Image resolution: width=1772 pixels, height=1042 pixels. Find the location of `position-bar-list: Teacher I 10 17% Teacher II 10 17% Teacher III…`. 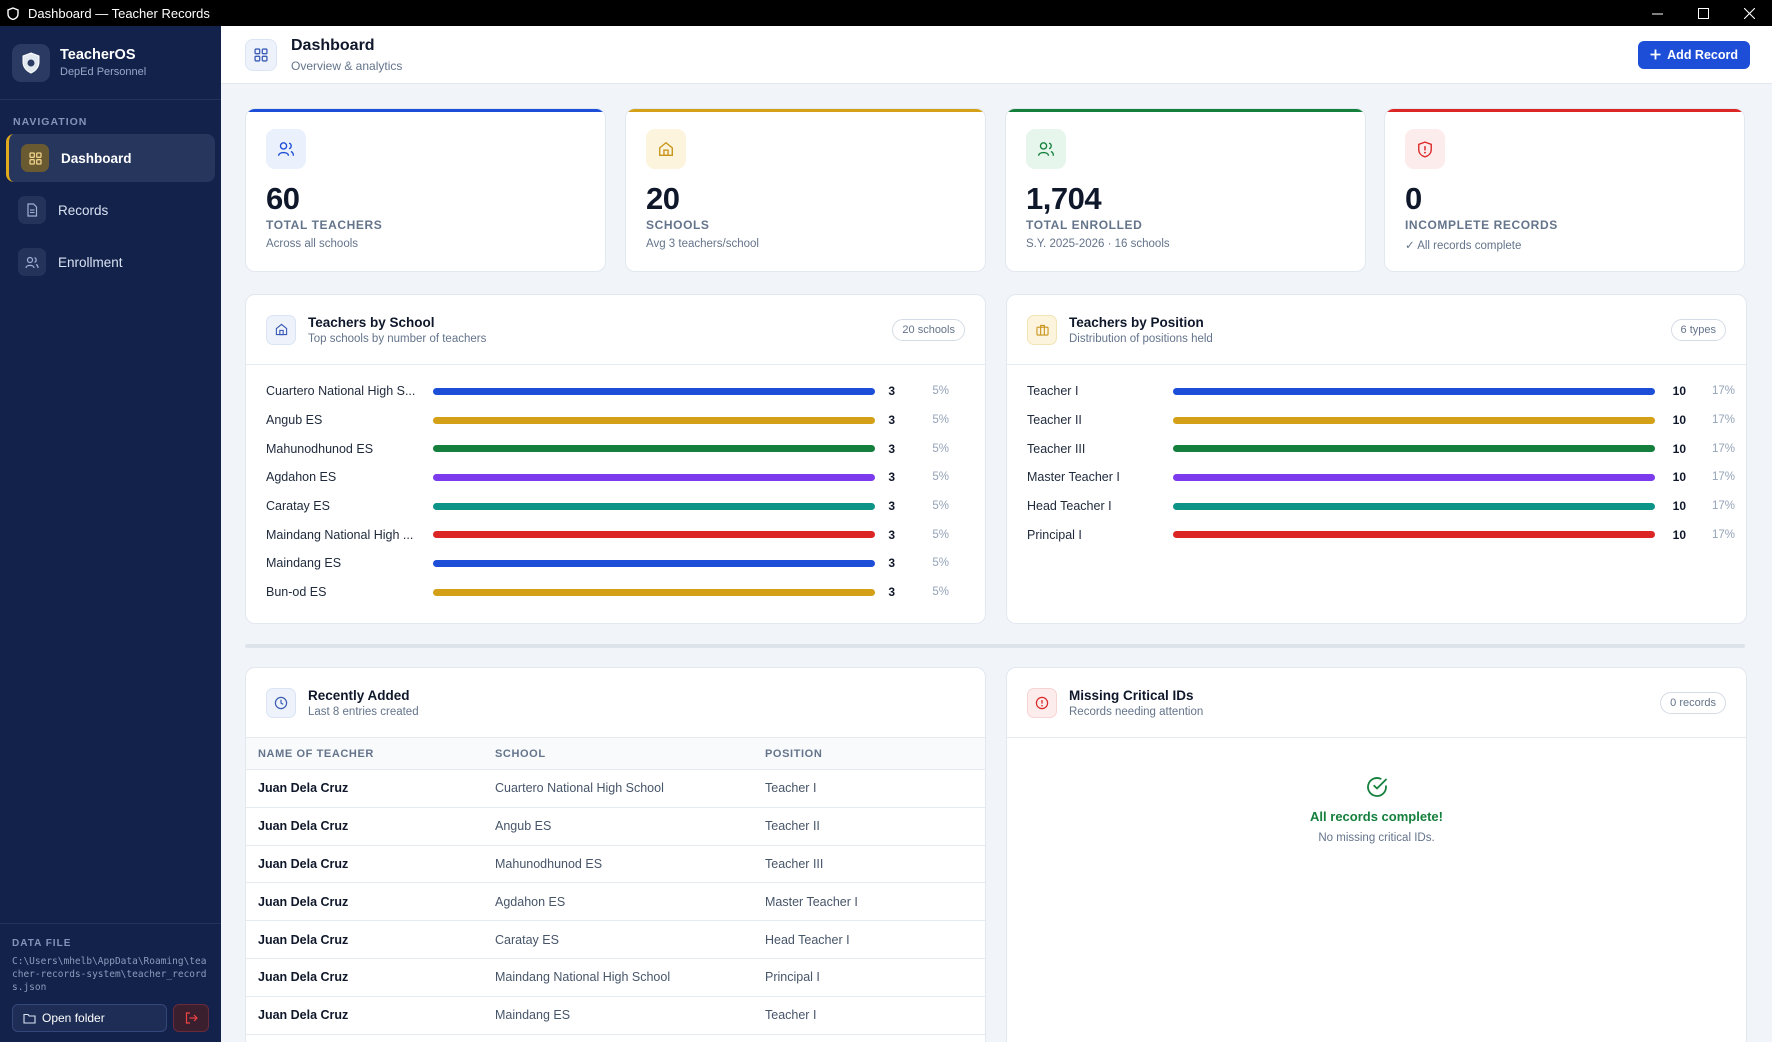

position-bar-list: Teacher I 10 17% Teacher II 10 17% Teacher III… is located at coordinates (1376, 457).